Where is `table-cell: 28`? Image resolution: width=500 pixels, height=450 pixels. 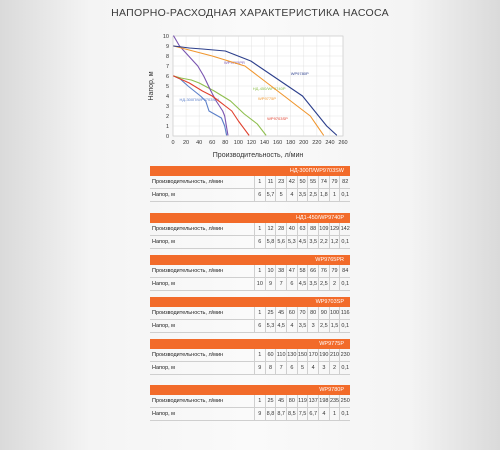 table-cell: 28 is located at coordinates (280, 229).